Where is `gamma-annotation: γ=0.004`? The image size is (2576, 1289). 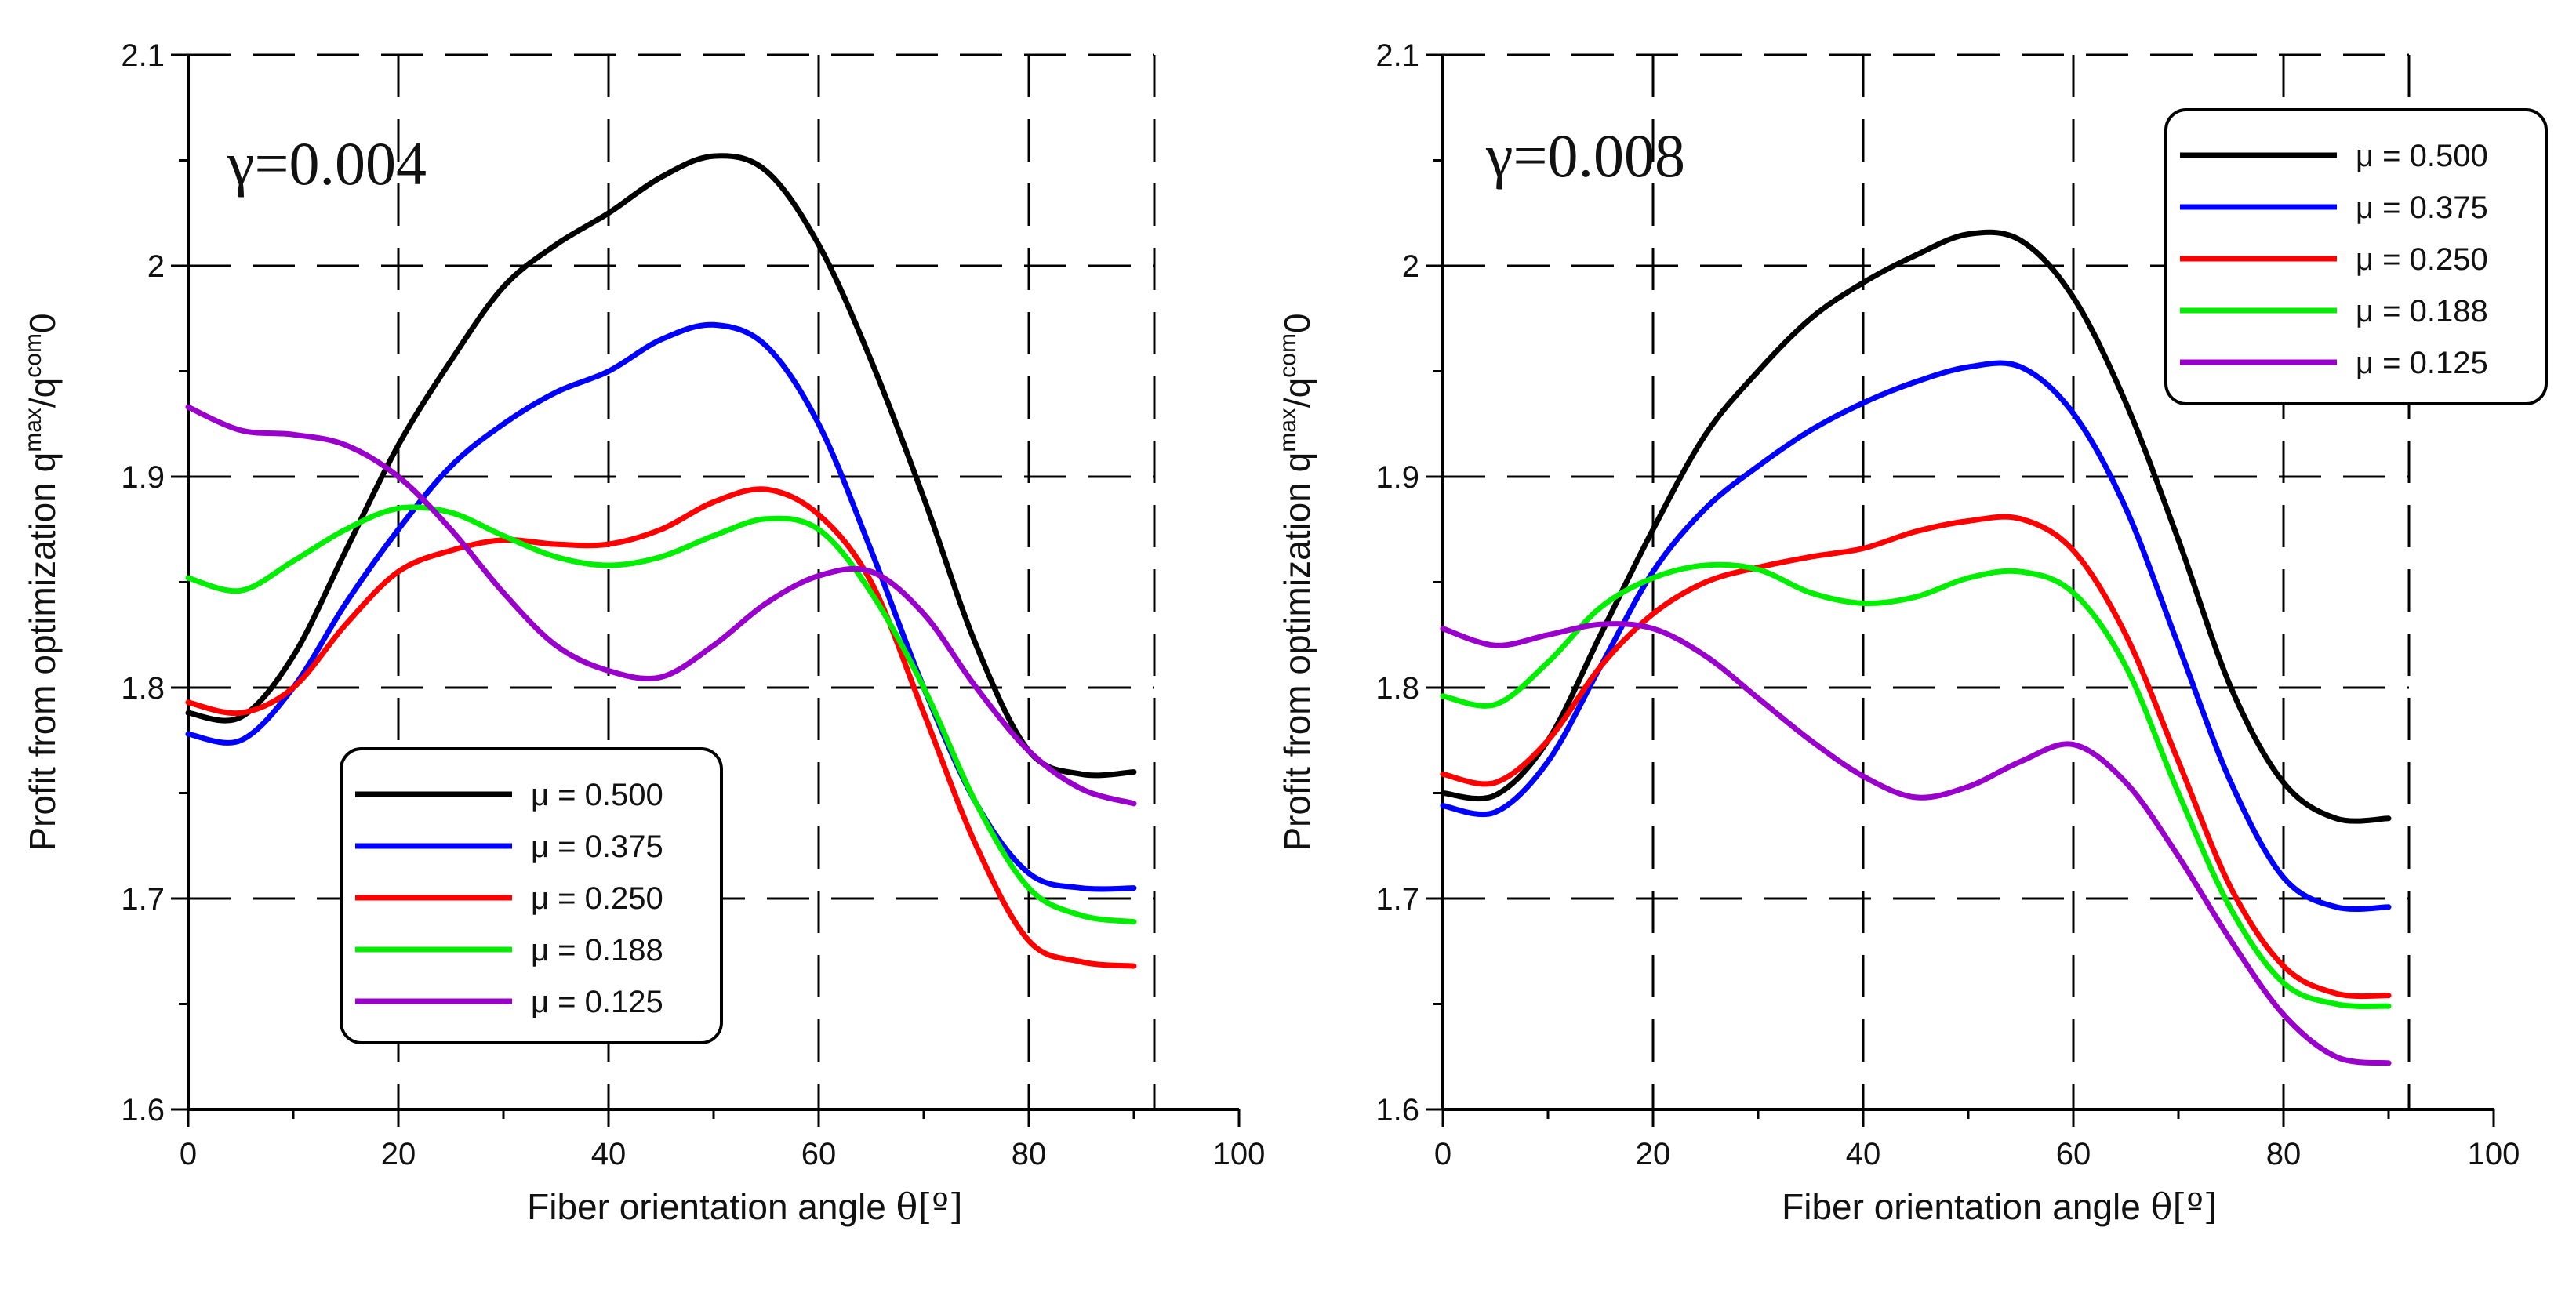 gamma-annotation: γ=0.004 is located at coordinates (327, 163).